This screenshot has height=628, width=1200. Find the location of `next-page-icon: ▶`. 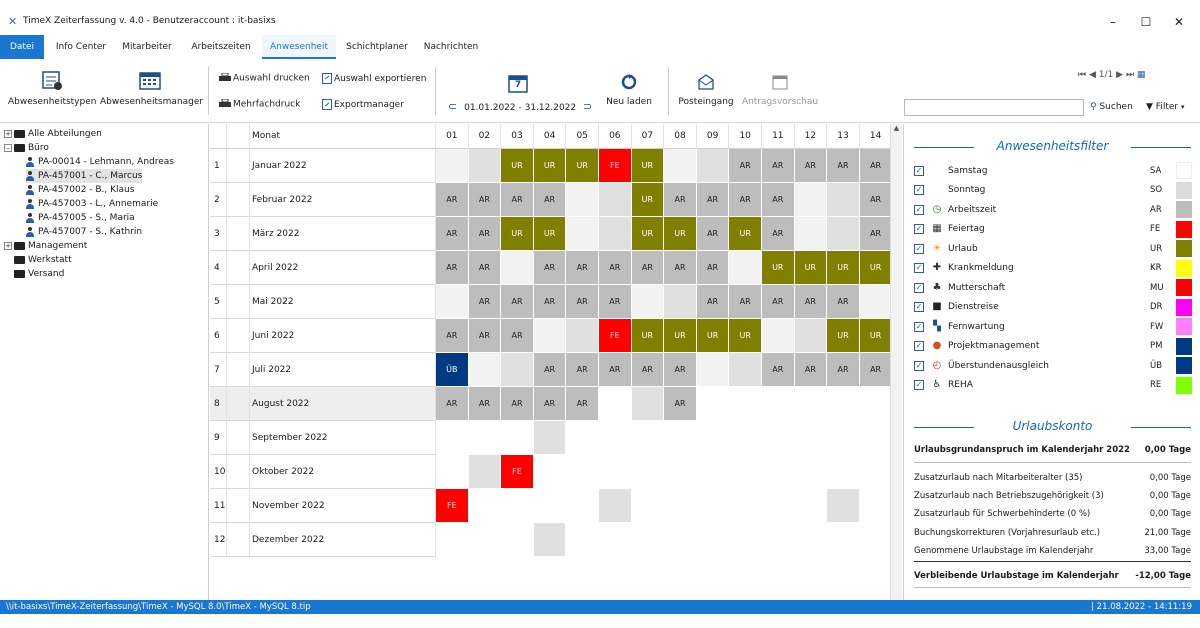

next-page-icon: ▶ is located at coordinates (1120, 75).